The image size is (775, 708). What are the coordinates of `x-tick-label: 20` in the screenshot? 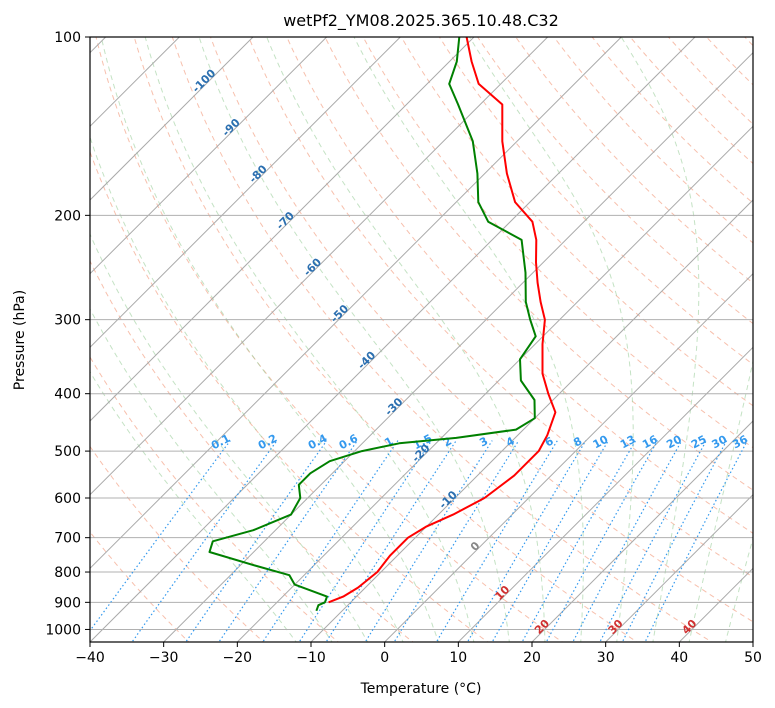 It's located at (532, 658).